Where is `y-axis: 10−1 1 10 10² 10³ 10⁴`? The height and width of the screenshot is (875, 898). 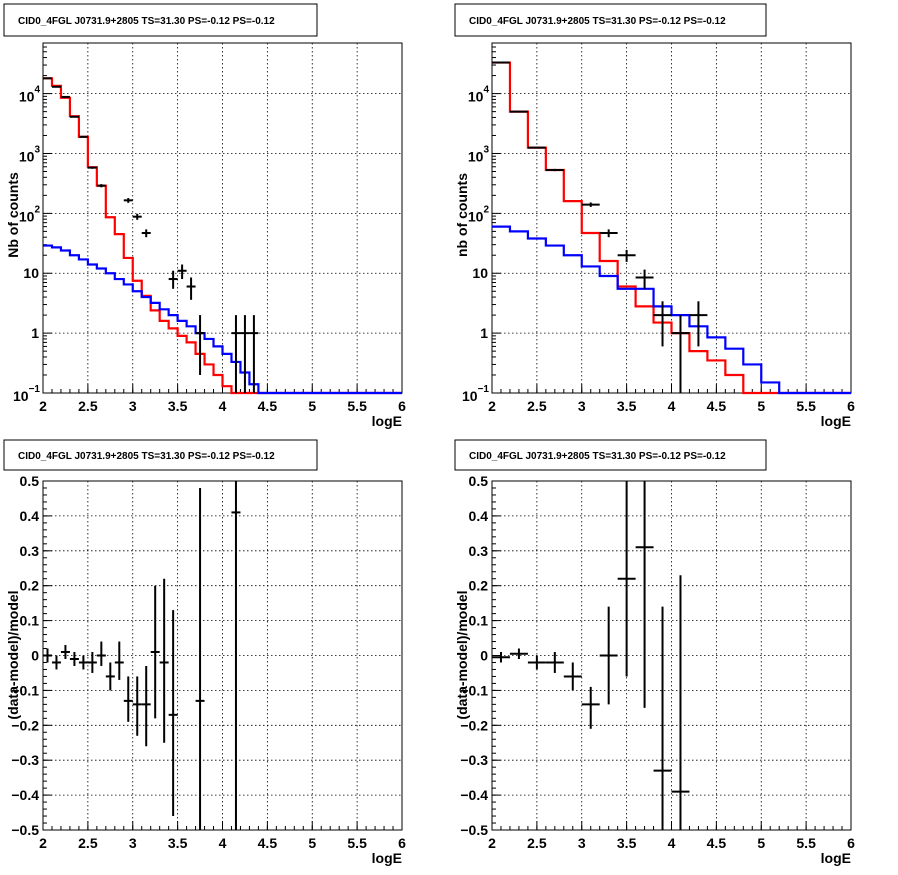 y-axis: 10−1 1 10 10² 10³ 10⁴ is located at coordinates (32, 225).